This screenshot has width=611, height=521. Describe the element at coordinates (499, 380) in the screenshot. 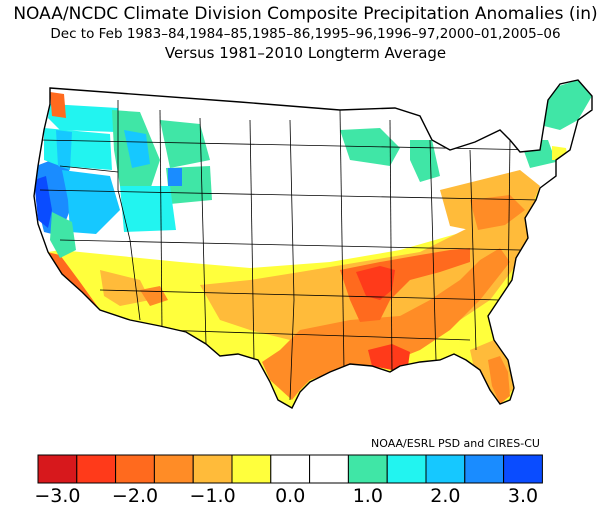

I see `region-florida-south` at that location.